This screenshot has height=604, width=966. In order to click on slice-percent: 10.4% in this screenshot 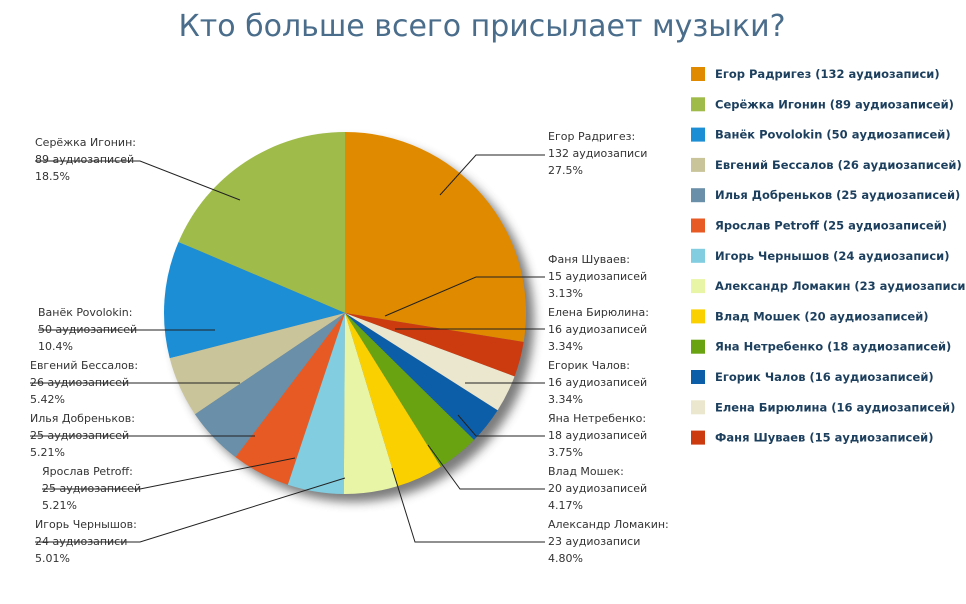, I will do `click(55, 346)`.